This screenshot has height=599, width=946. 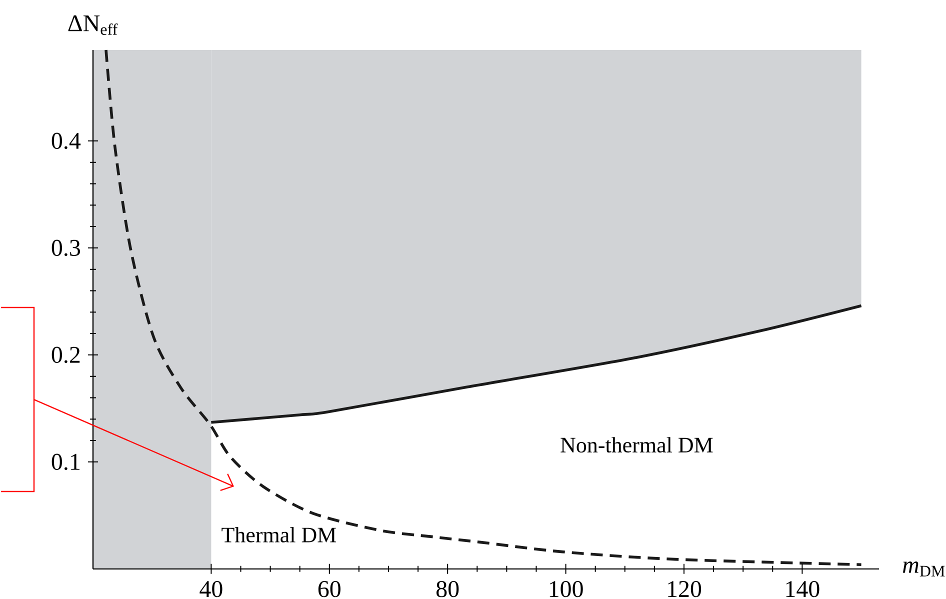 I want to click on y-tick-label: 0.3, so click(x=66, y=248).